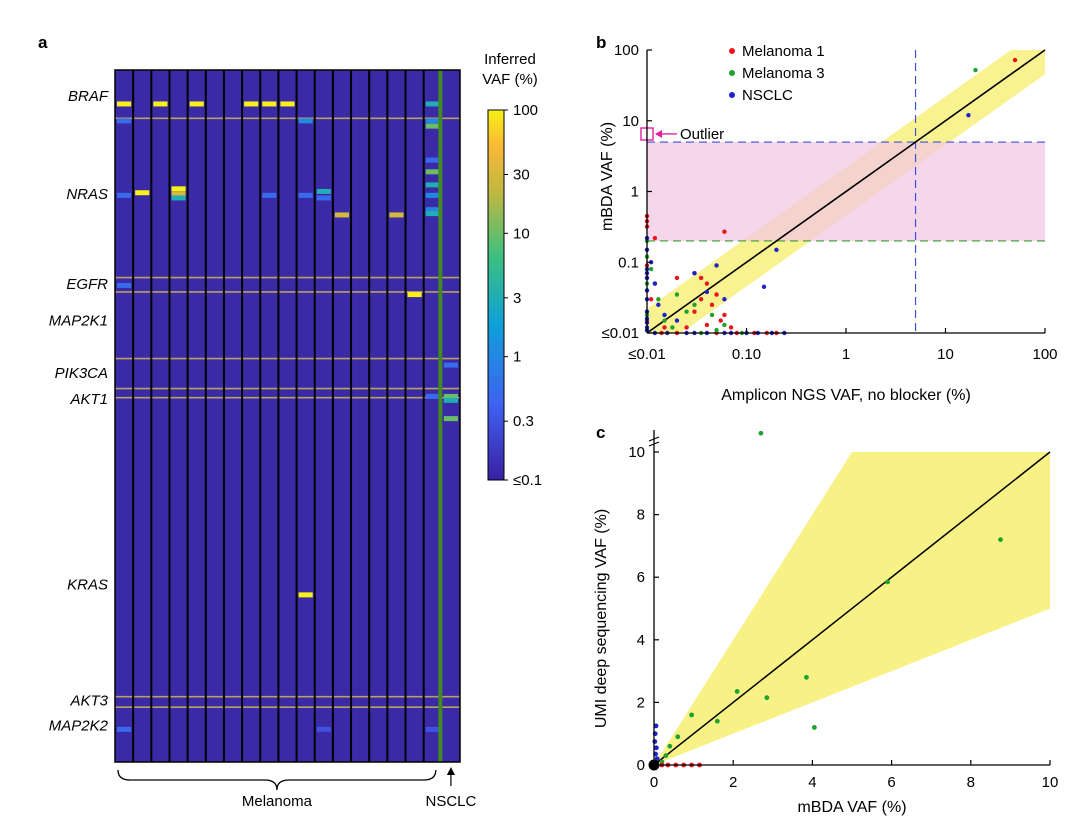  Describe the element at coordinates (891, 782) in the screenshot. I see `x-tick-label: 6` at that location.